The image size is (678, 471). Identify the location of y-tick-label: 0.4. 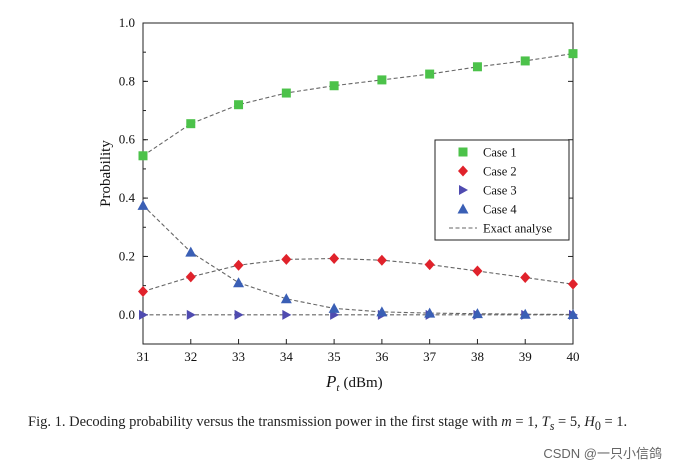
(127, 197).